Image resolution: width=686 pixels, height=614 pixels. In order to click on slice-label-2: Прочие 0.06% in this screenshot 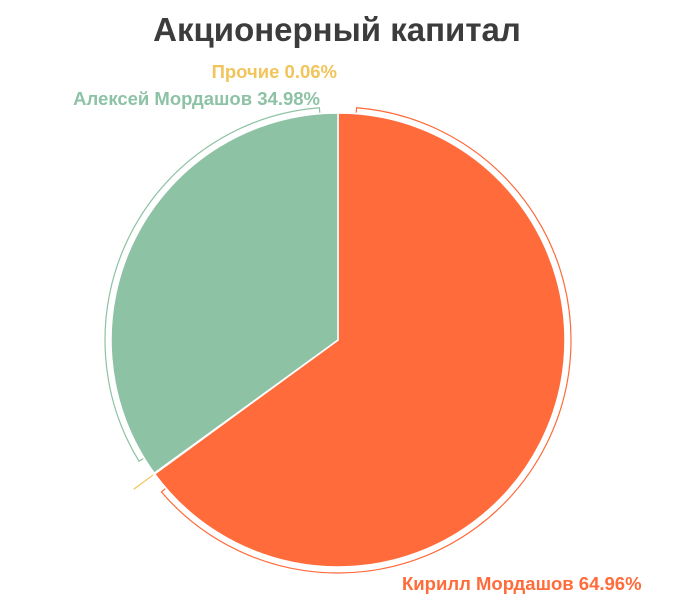, I will do `click(274, 71)`.